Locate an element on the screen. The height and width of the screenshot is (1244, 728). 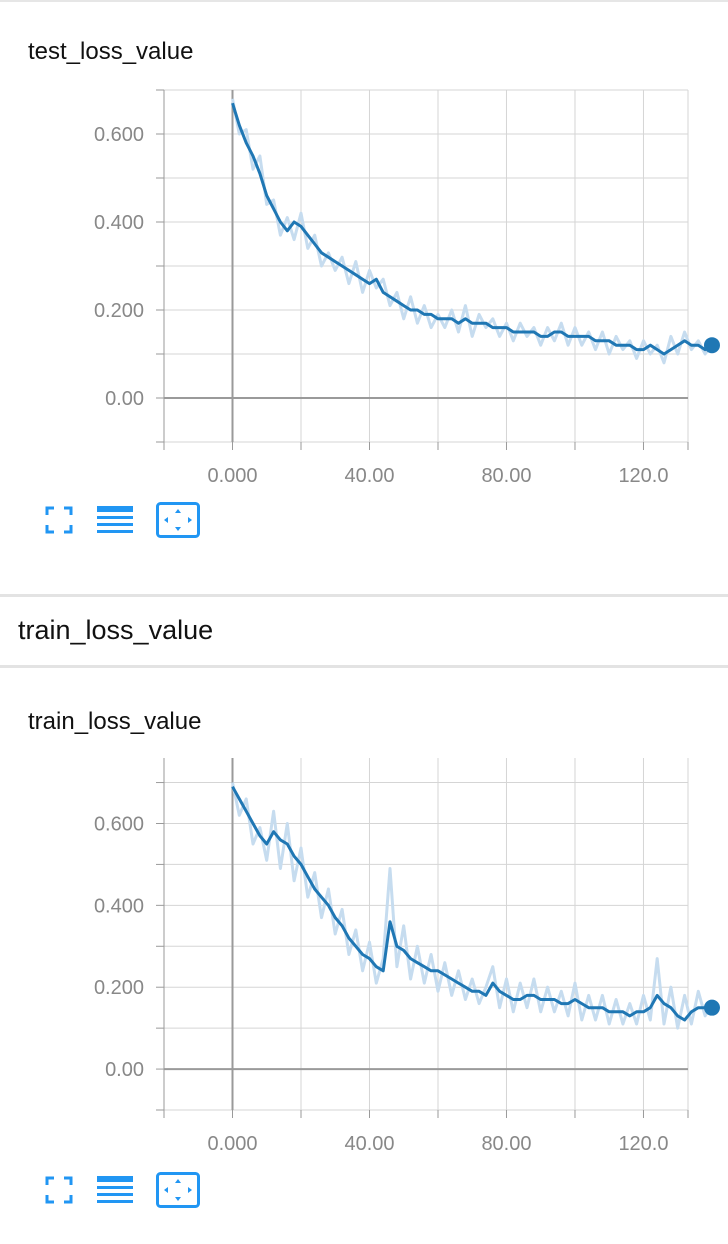
section-header: train_loss_value is located at coordinates (364, 631).